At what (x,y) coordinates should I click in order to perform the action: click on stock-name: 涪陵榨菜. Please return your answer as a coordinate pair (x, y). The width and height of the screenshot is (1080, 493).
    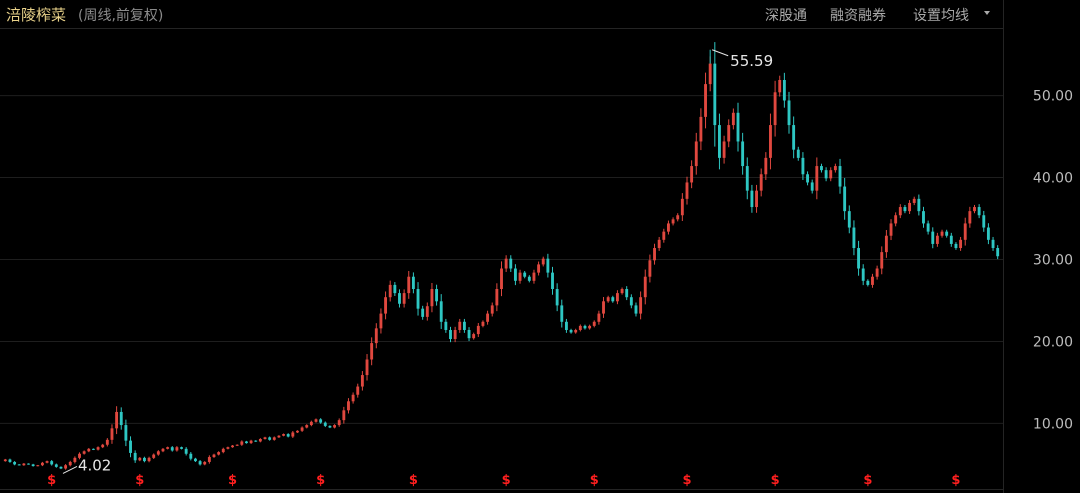
    Looking at the image, I should click on (36, 15).